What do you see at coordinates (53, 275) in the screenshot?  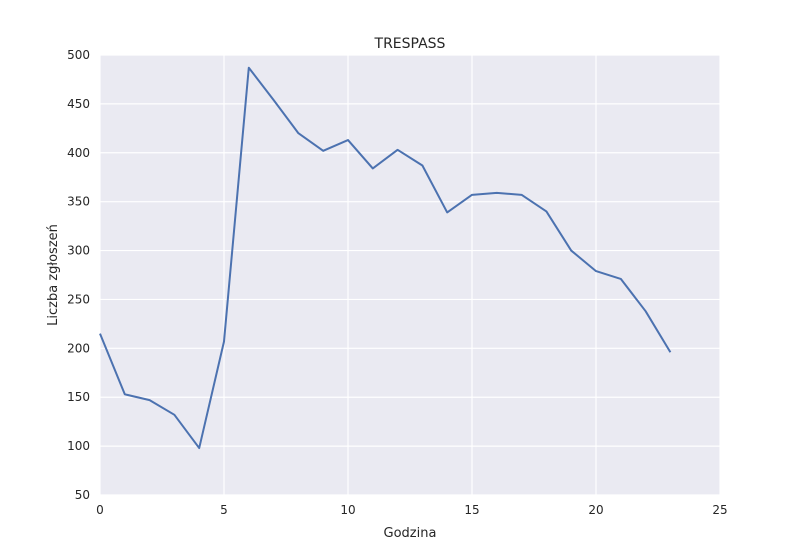 I see `y-axis-label: Liczba zgłoszeń` at bounding box center [53, 275].